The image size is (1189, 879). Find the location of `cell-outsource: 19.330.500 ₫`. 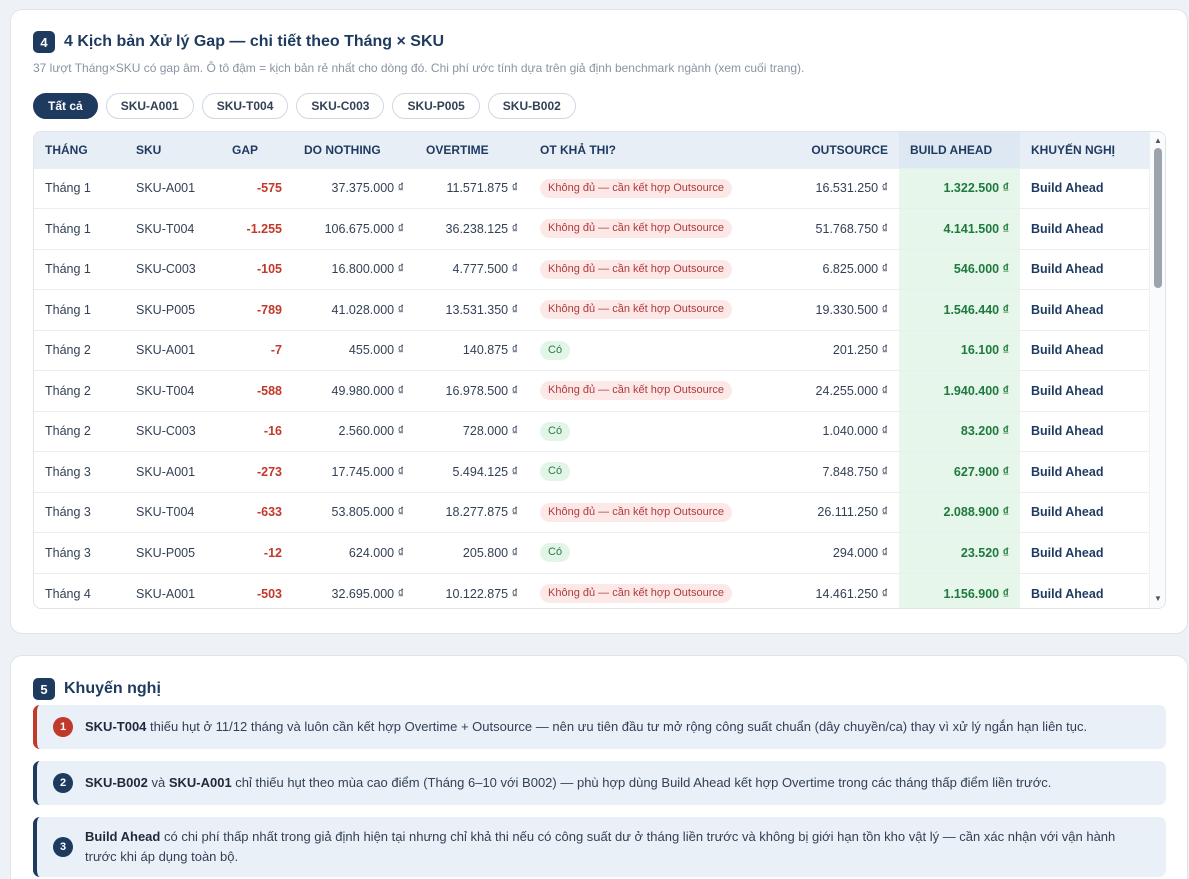

cell-outsource: 19.330.500 ₫ is located at coordinates (851, 309).